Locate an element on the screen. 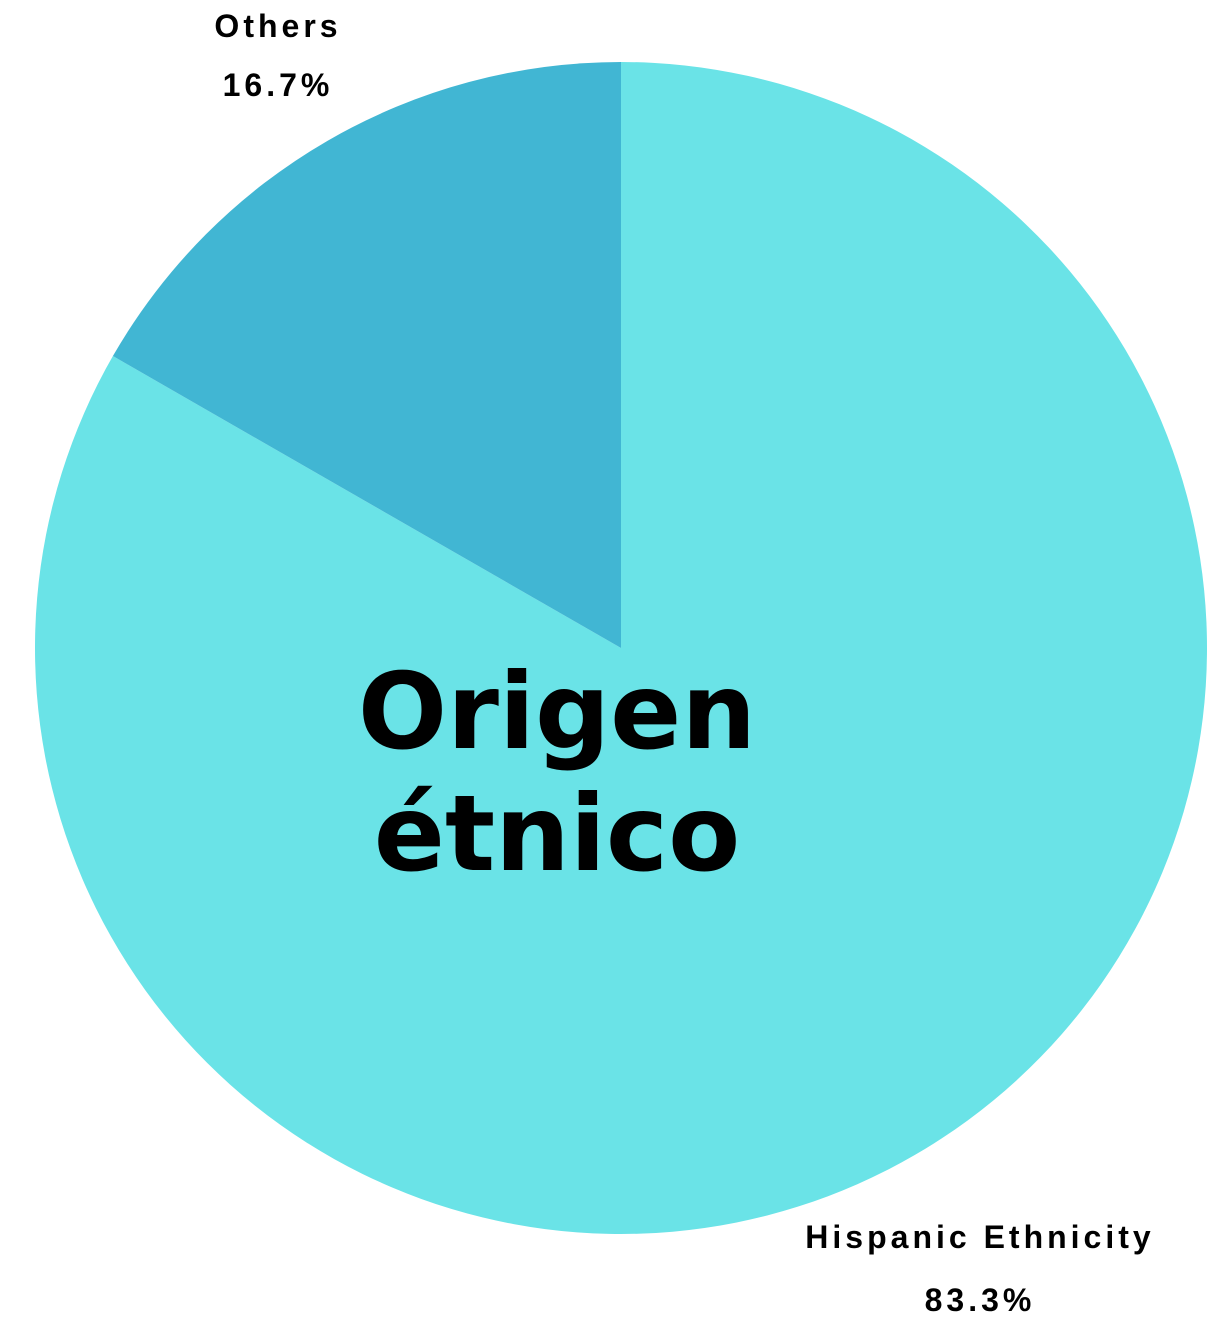 This screenshot has height=1318, width=1210. chart-title: Origen étnico is located at coordinates (557, 773).